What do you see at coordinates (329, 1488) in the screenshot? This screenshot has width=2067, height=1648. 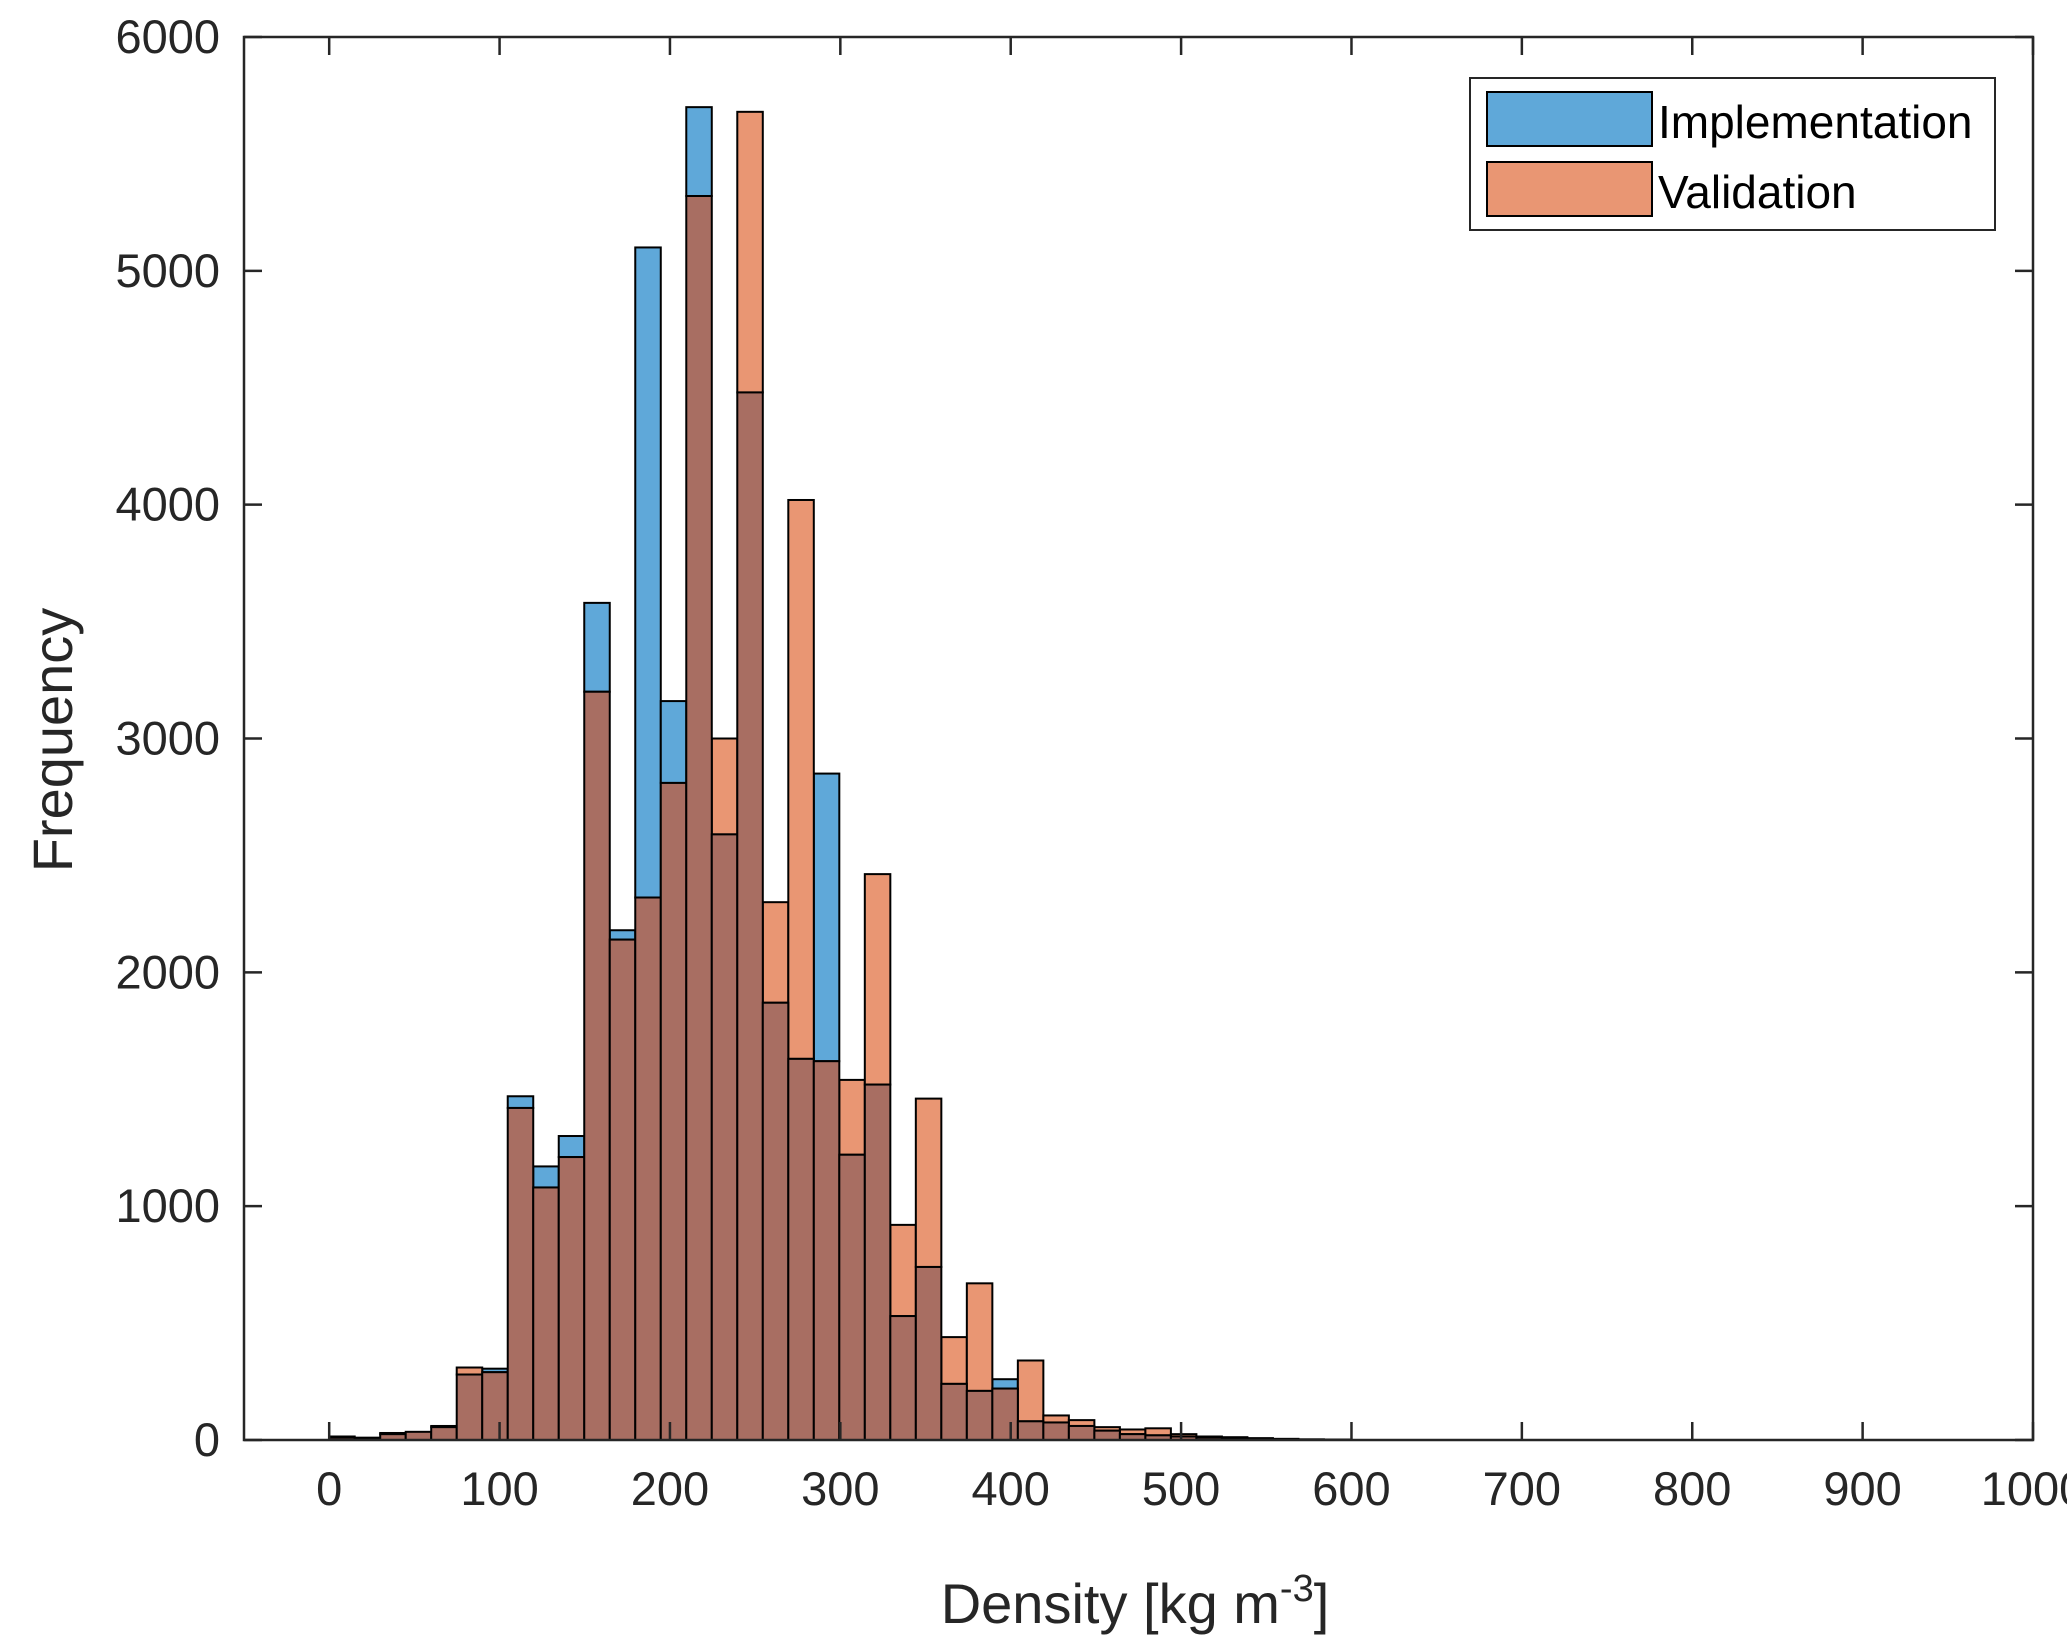 I see `x-tick-label: 0` at bounding box center [329, 1488].